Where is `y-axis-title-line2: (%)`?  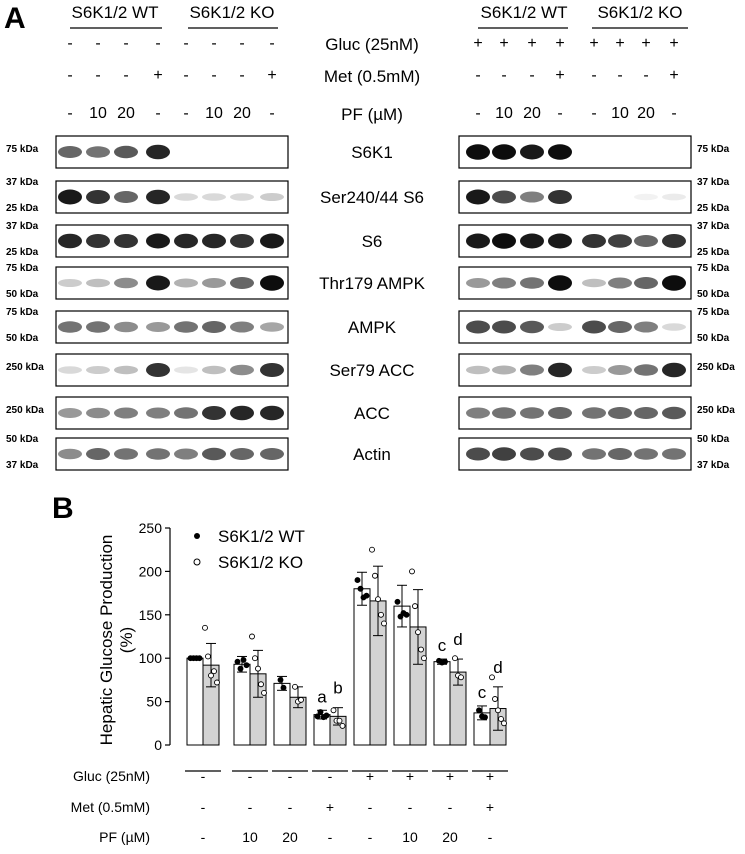 y-axis-title-line2: (%) is located at coordinates (126, 640).